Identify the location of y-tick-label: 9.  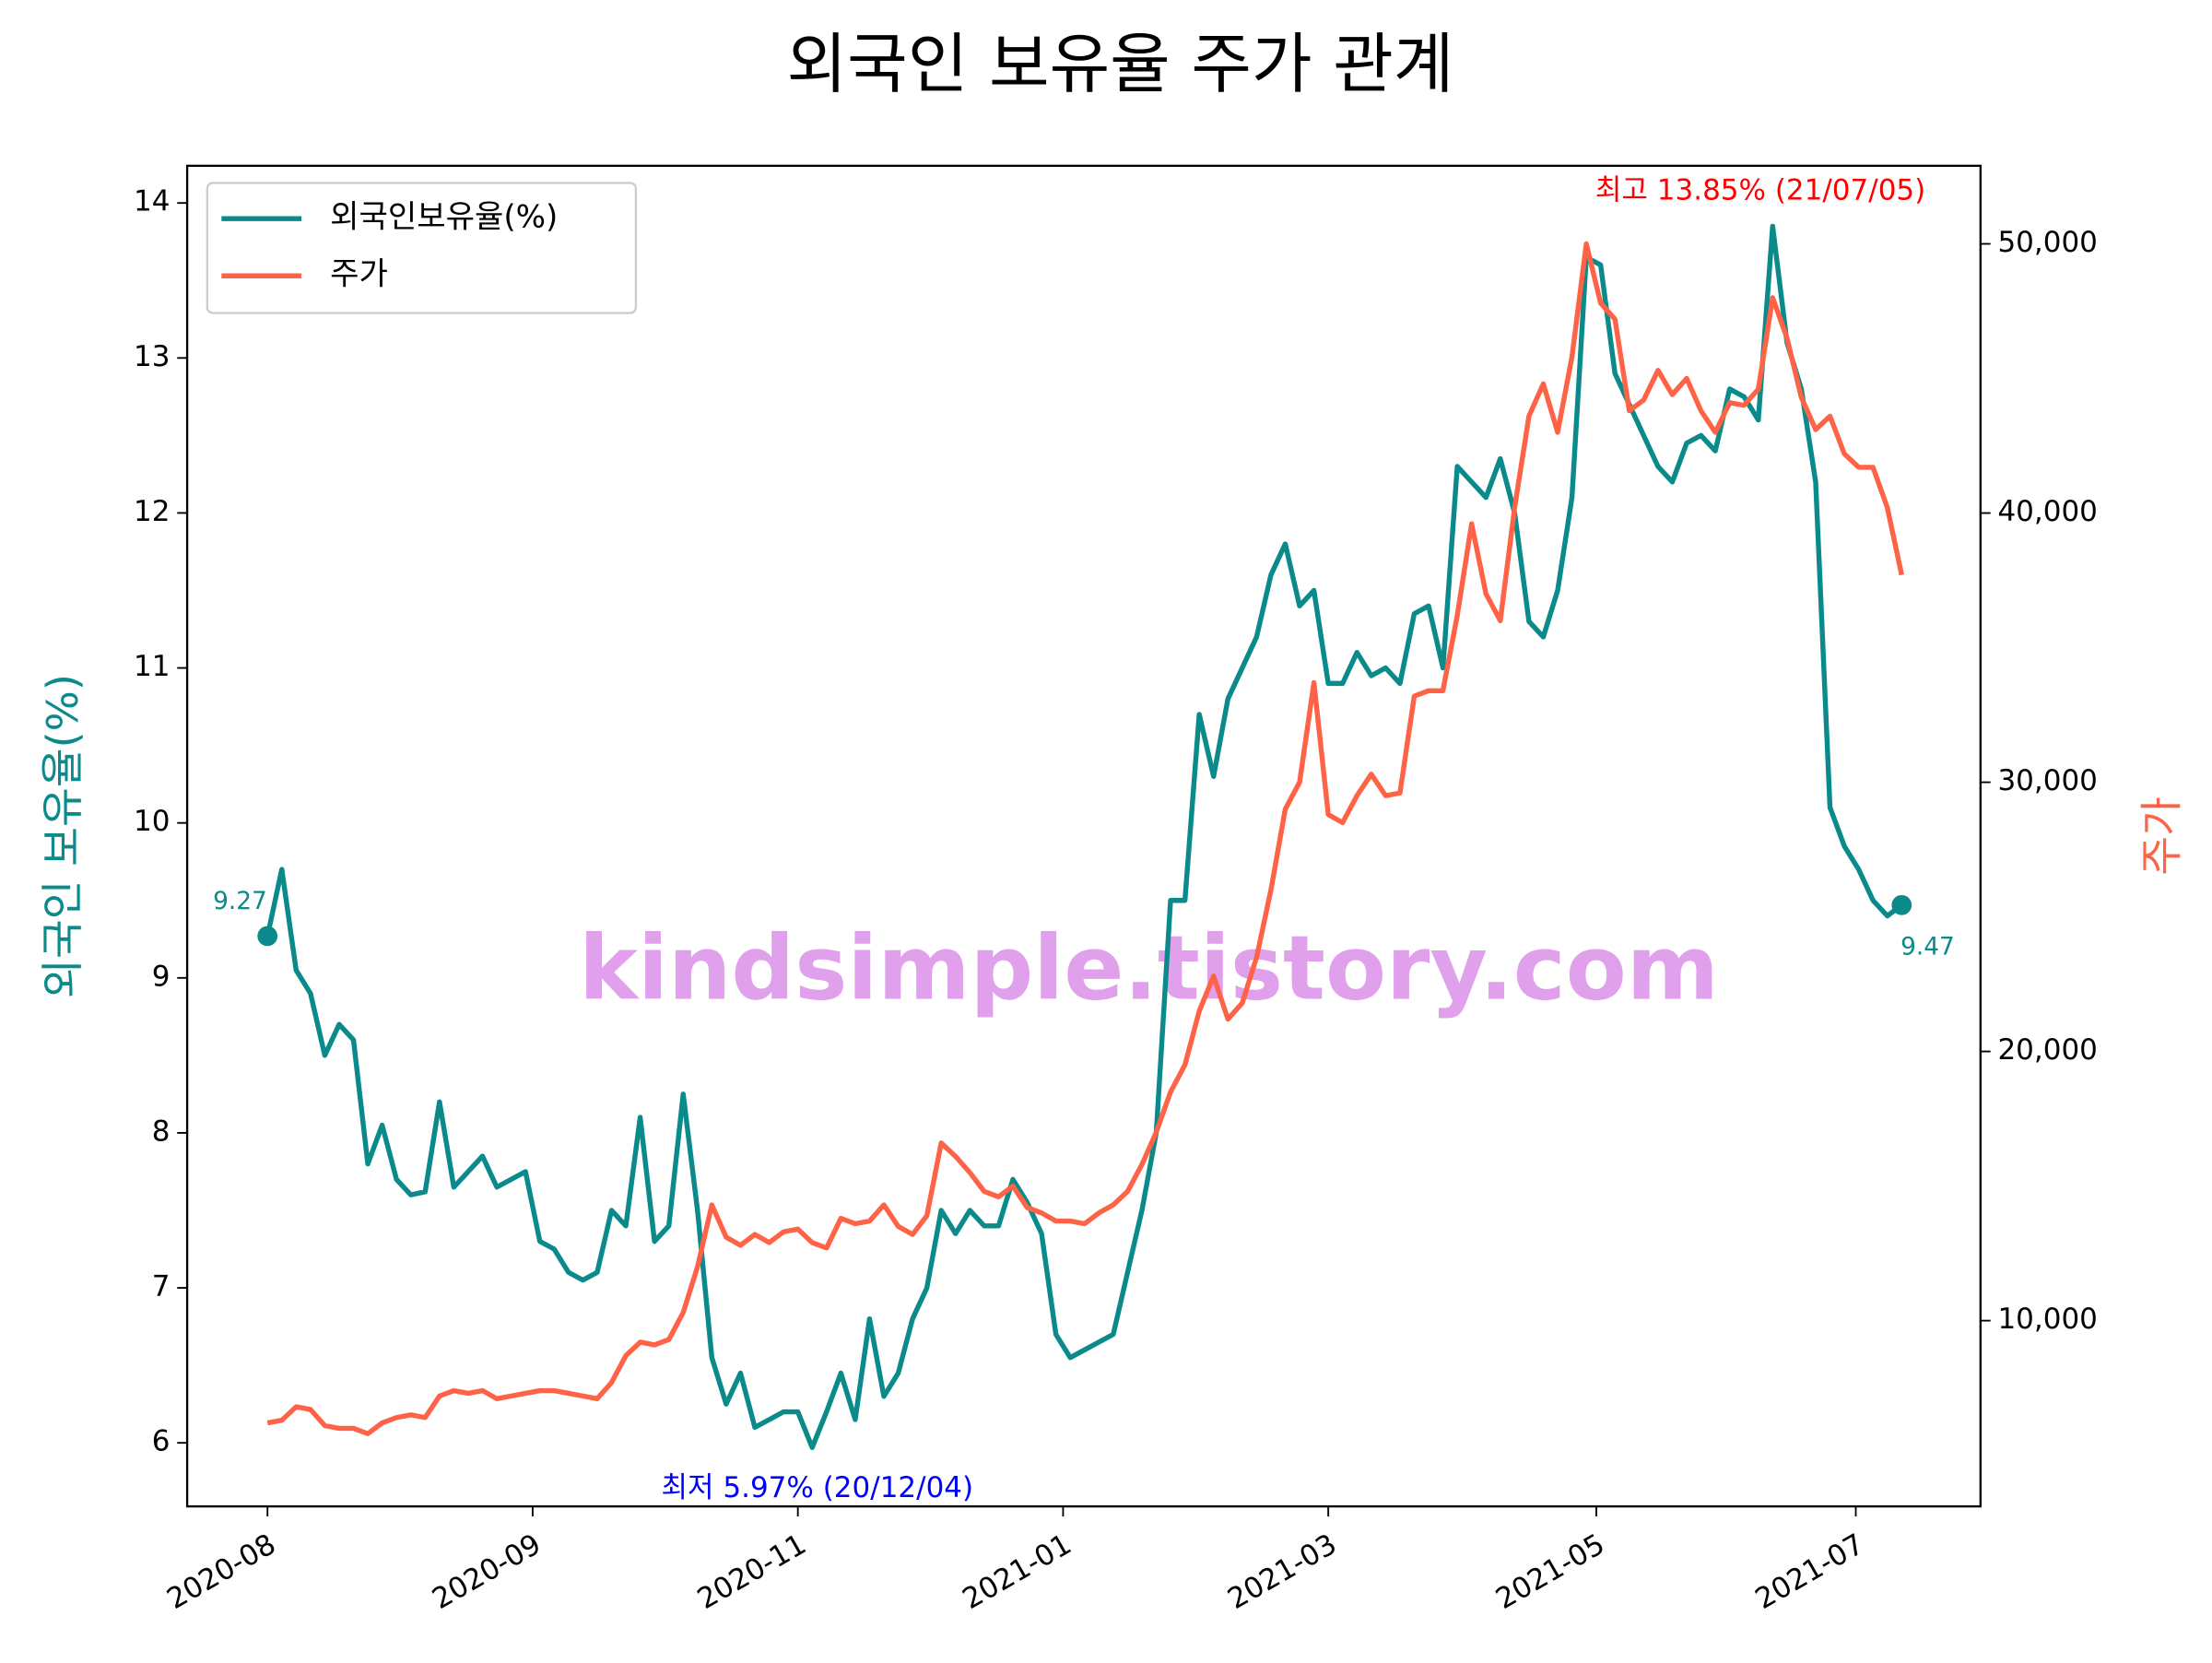
(161, 976).